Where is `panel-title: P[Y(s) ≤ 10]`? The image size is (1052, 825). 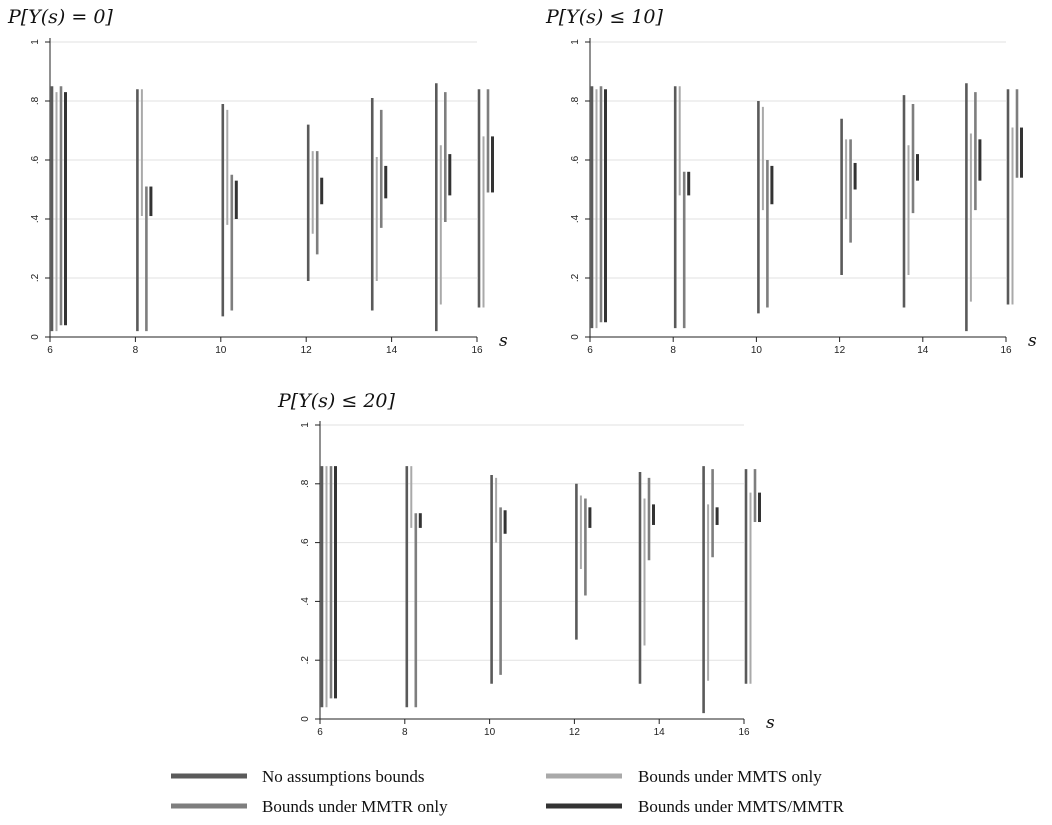
panel-title: P[Y(s) ≤ 10] is located at coordinates (604, 17).